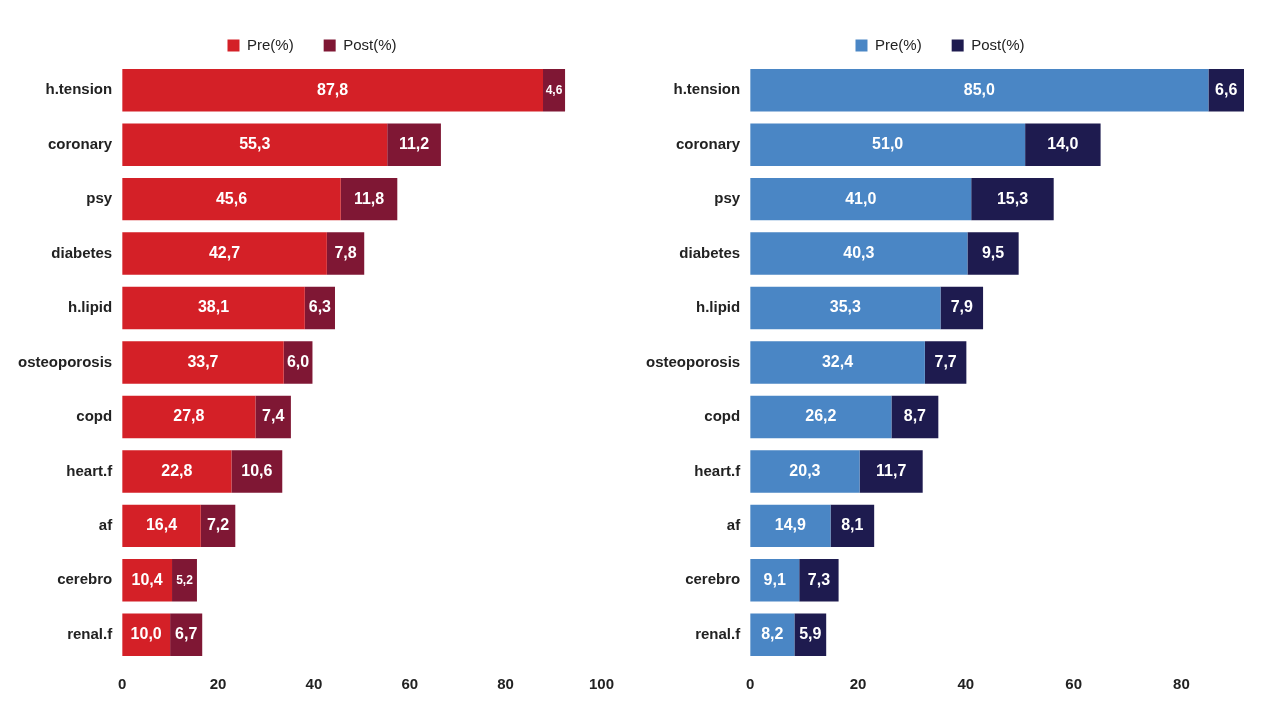 The width and height of the screenshot is (1264, 709). I want to click on data-label: 87,8, so click(333, 89).